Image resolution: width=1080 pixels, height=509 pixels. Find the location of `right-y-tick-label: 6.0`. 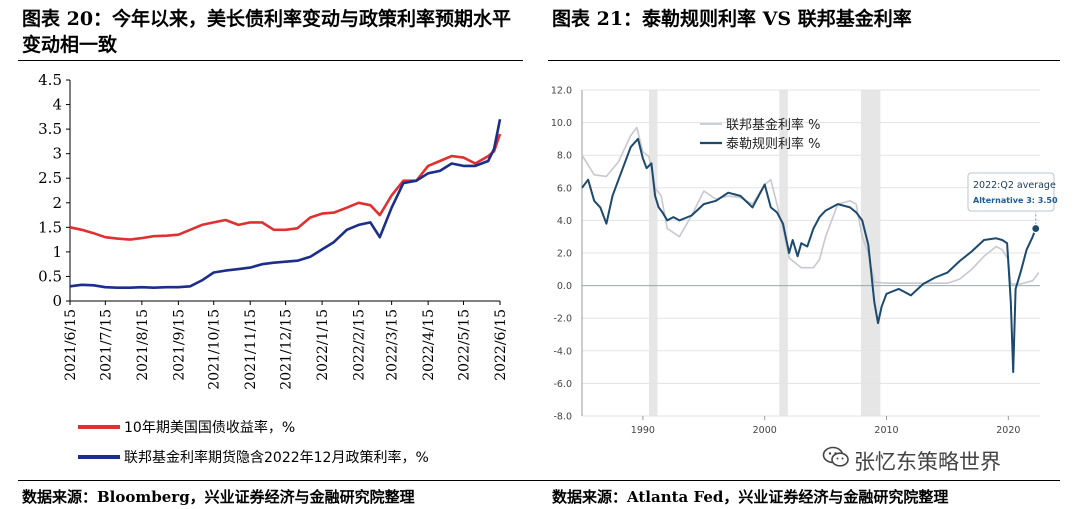

right-y-tick-label: 6.0 is located at coordinates (564, 188).